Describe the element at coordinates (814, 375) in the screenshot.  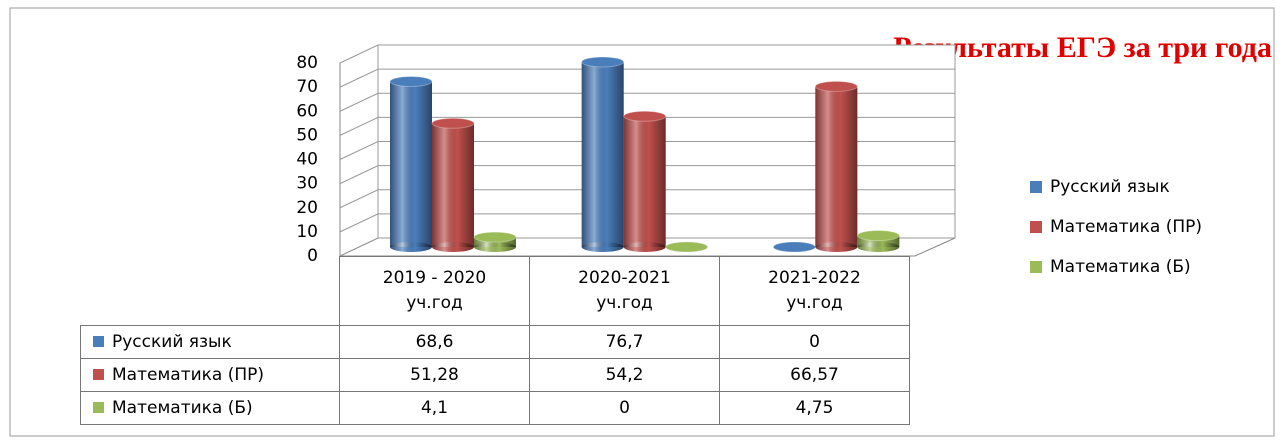
I see `table-value: 66,57` at that location.